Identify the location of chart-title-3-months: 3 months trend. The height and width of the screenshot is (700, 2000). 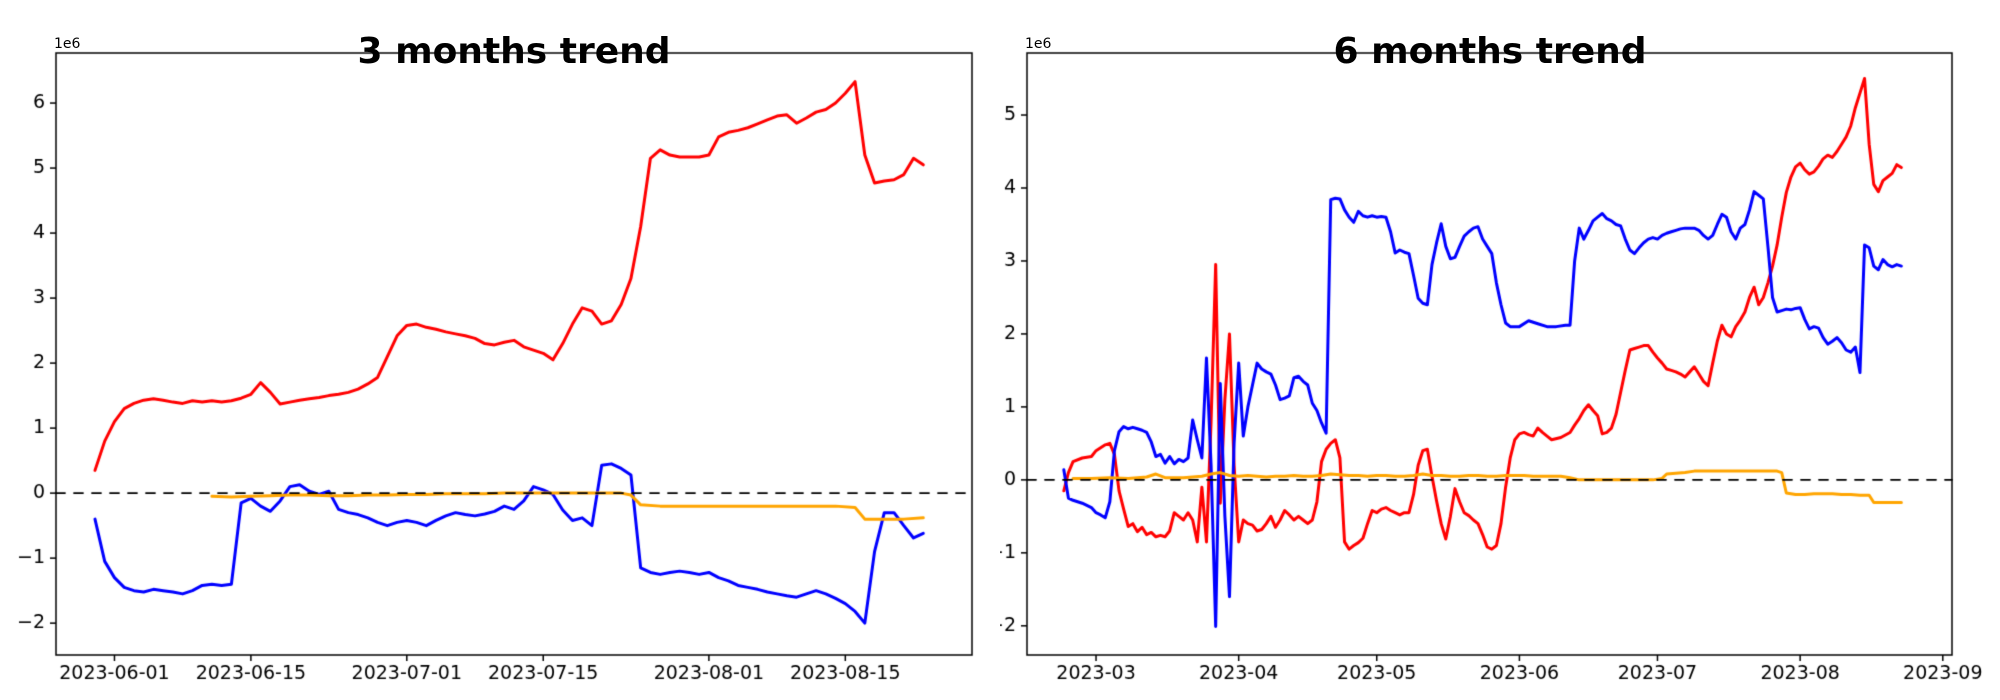
(514, 51).